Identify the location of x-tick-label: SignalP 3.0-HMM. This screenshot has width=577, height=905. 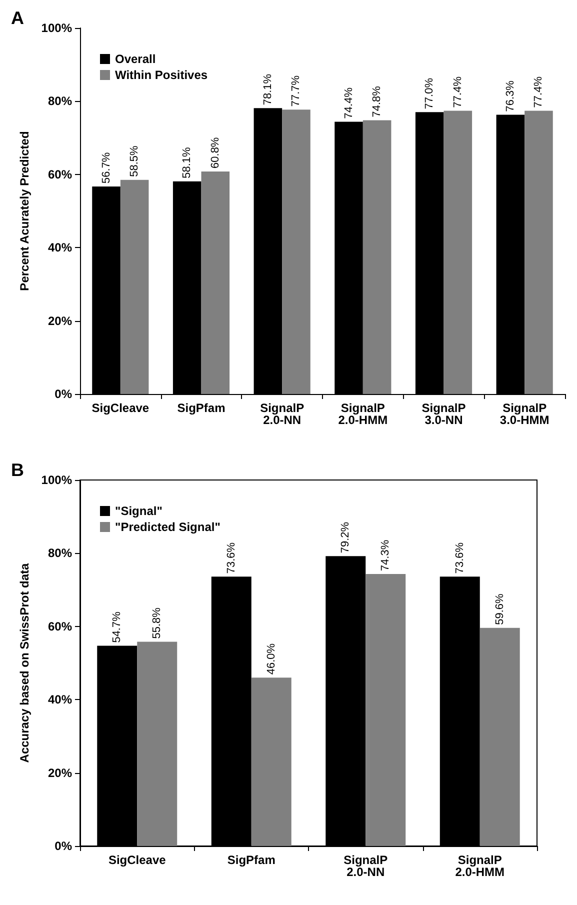
(525, 414).